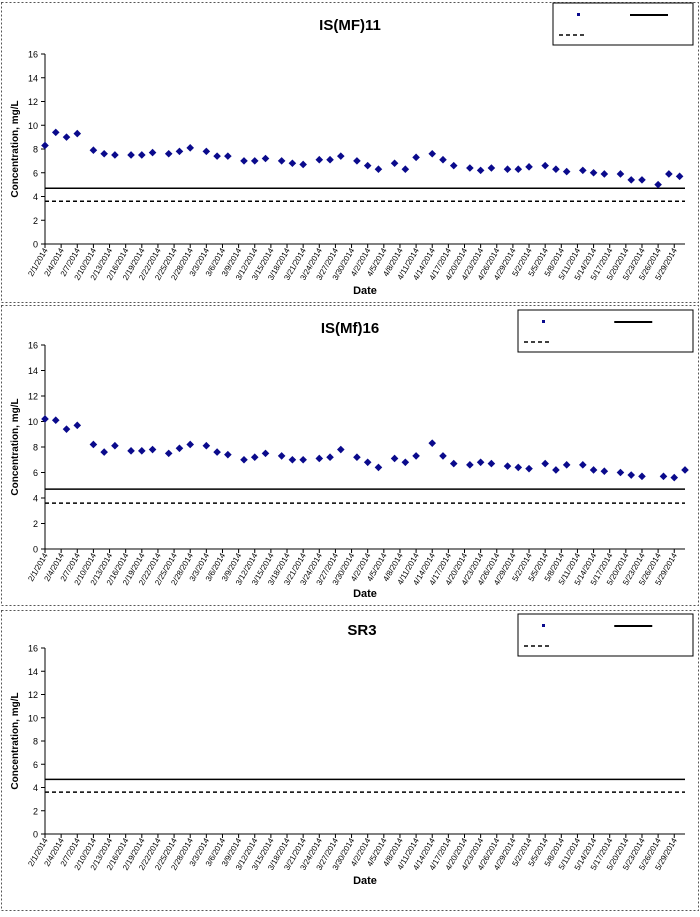 This screenshot has height=917, width=700. Describe the element at coordinates (33, 718) in the screenshot. I see `y-tick-label: 10` at that location.